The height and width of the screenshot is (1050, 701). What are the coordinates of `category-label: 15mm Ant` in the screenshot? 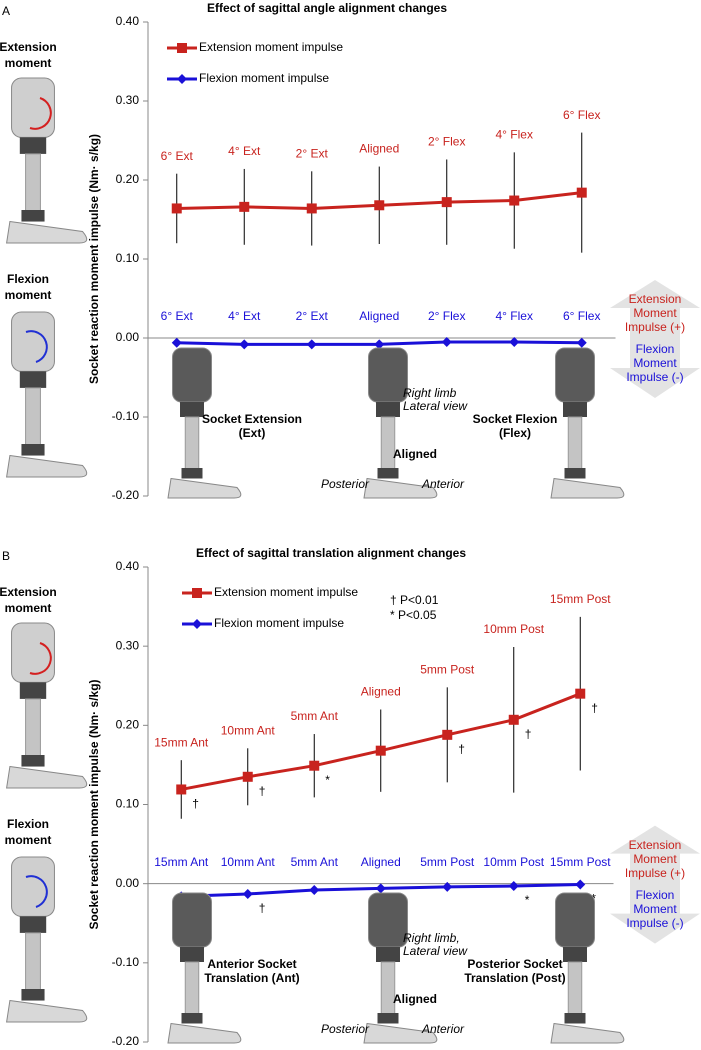 It's located at (181, 862).